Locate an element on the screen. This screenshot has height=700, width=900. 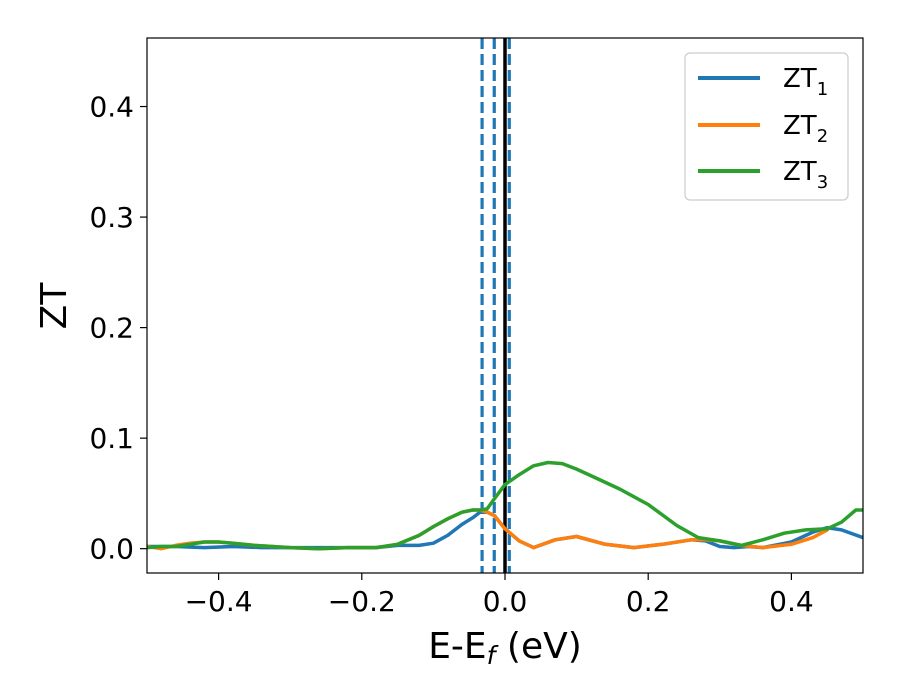
x-tick-label: 0.4 is located at coordinates (791, 601).